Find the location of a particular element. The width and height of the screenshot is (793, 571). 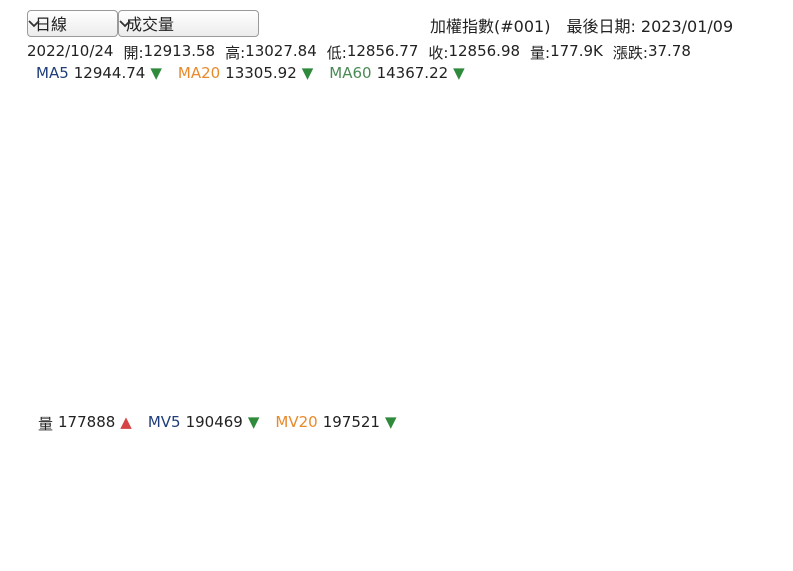

indicator-select: 成交量 is located at coordinates (188, 23).